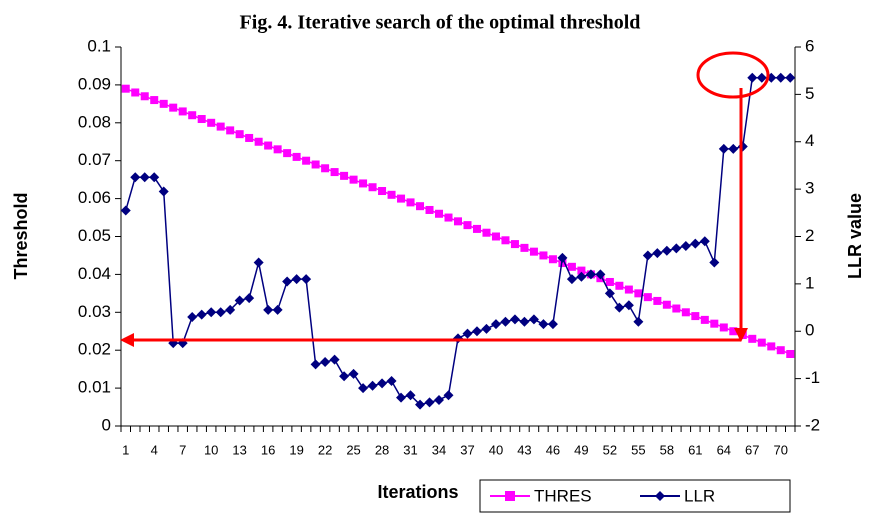 Image resolution: width=871 pixels, height=514 pixels. Describe the element at coordinates (94, 83) in the screenshot. I see `y-tick-label: 0.09` at that location.